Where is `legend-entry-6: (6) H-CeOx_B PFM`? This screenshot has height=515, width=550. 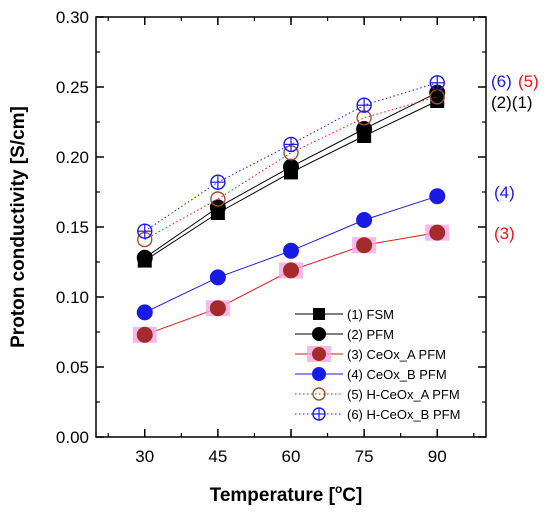
legend-entry-6: (6) H-CeOx_B PFM is located at coordinates (377, 414).